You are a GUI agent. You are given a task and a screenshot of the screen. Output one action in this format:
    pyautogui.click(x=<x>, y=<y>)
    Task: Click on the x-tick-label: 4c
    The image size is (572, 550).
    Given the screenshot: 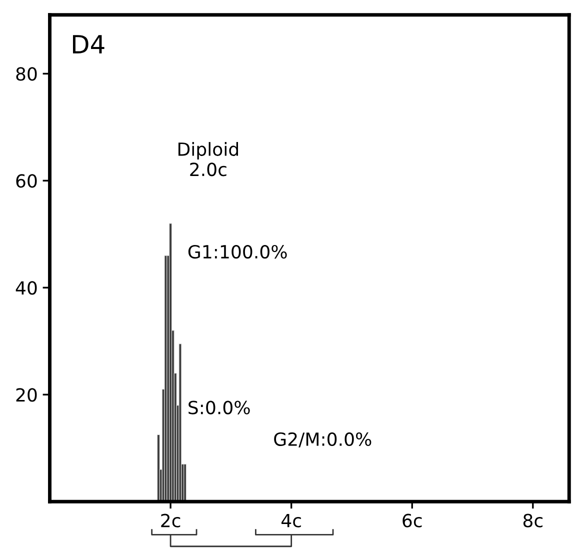 What is the action you would take?
    pyautogui.click(x=291, y=521)
    